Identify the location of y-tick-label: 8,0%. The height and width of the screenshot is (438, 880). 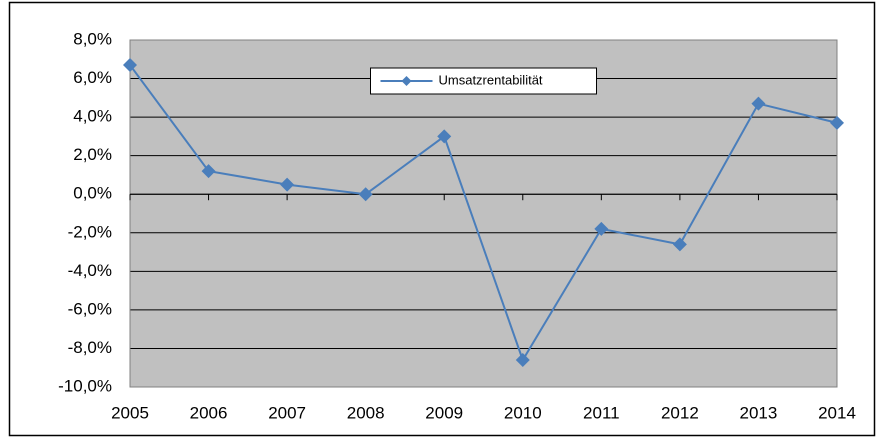
(92, 38).